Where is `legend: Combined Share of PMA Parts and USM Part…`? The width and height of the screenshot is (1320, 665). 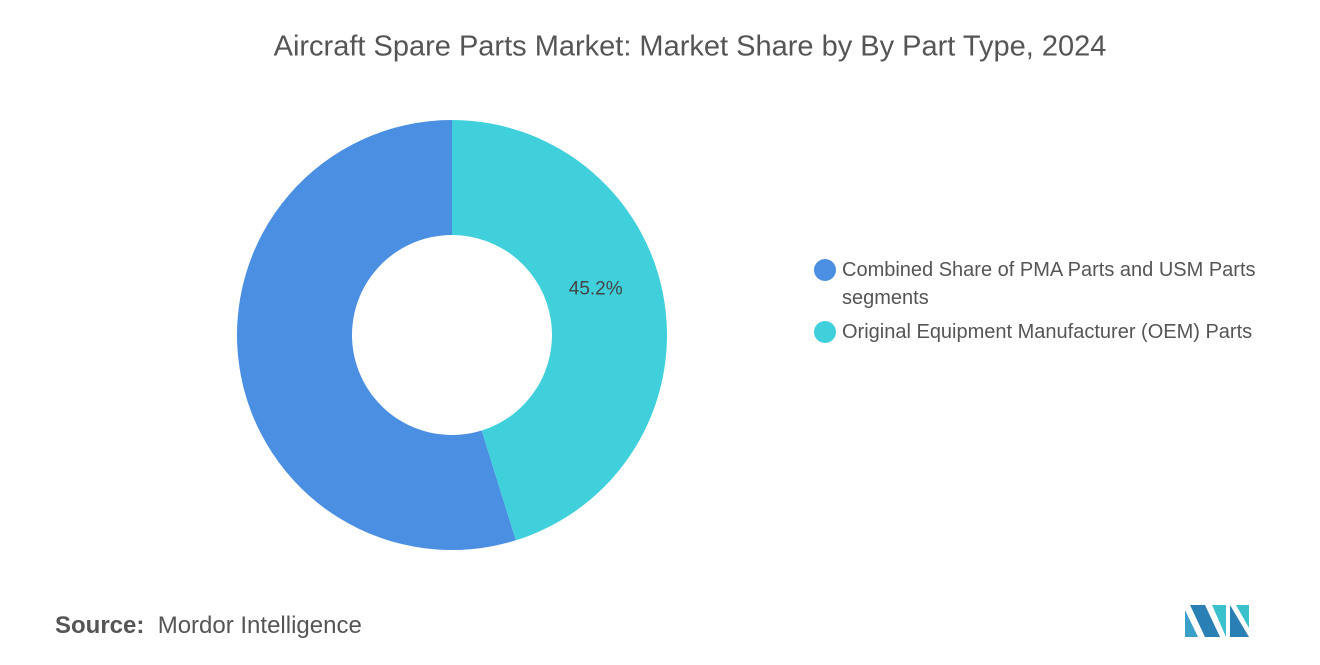 legend: Combined Share of PMA Parts and USM Part… is located at coordinates (1059, 304).